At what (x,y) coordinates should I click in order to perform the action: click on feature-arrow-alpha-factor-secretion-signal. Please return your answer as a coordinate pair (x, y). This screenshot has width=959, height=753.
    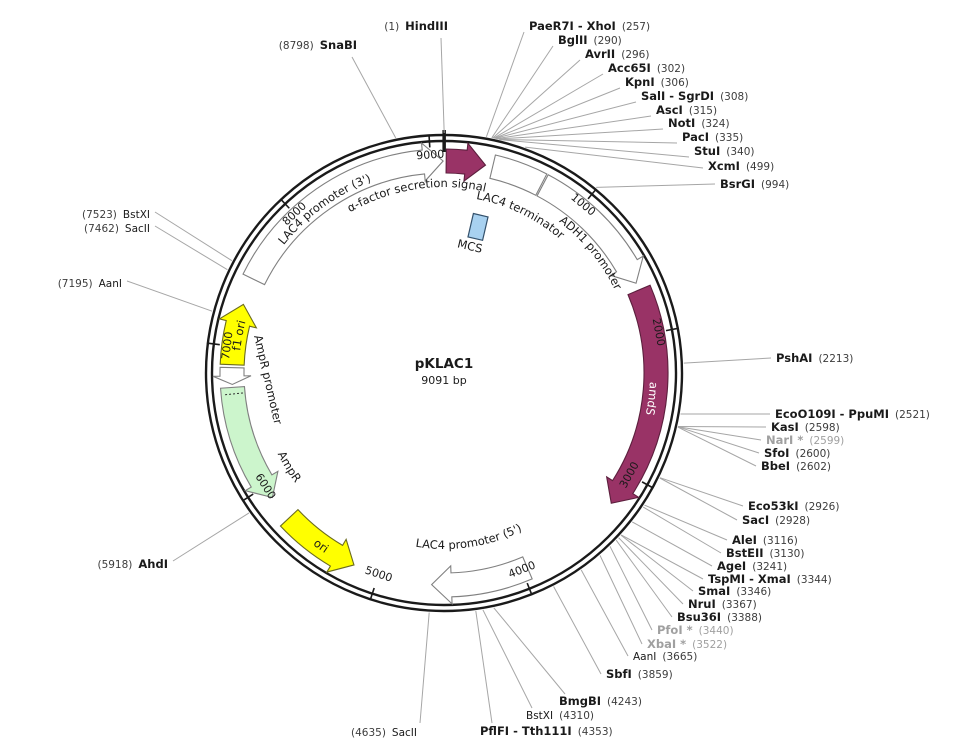
    Looking at the image, I should click on (466, 162).